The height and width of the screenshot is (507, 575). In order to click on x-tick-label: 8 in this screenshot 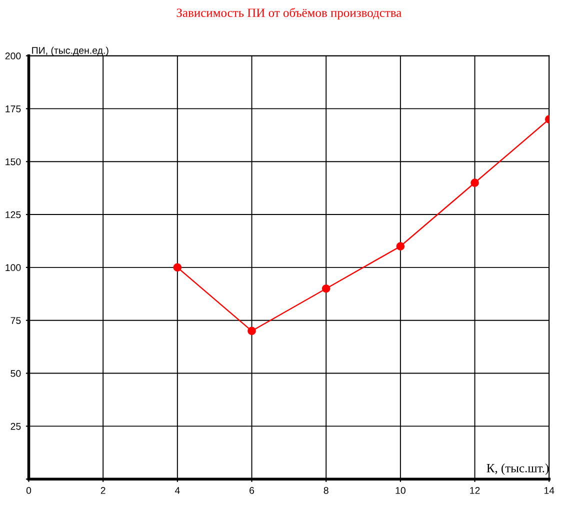, I will do `click(326, 490)`.